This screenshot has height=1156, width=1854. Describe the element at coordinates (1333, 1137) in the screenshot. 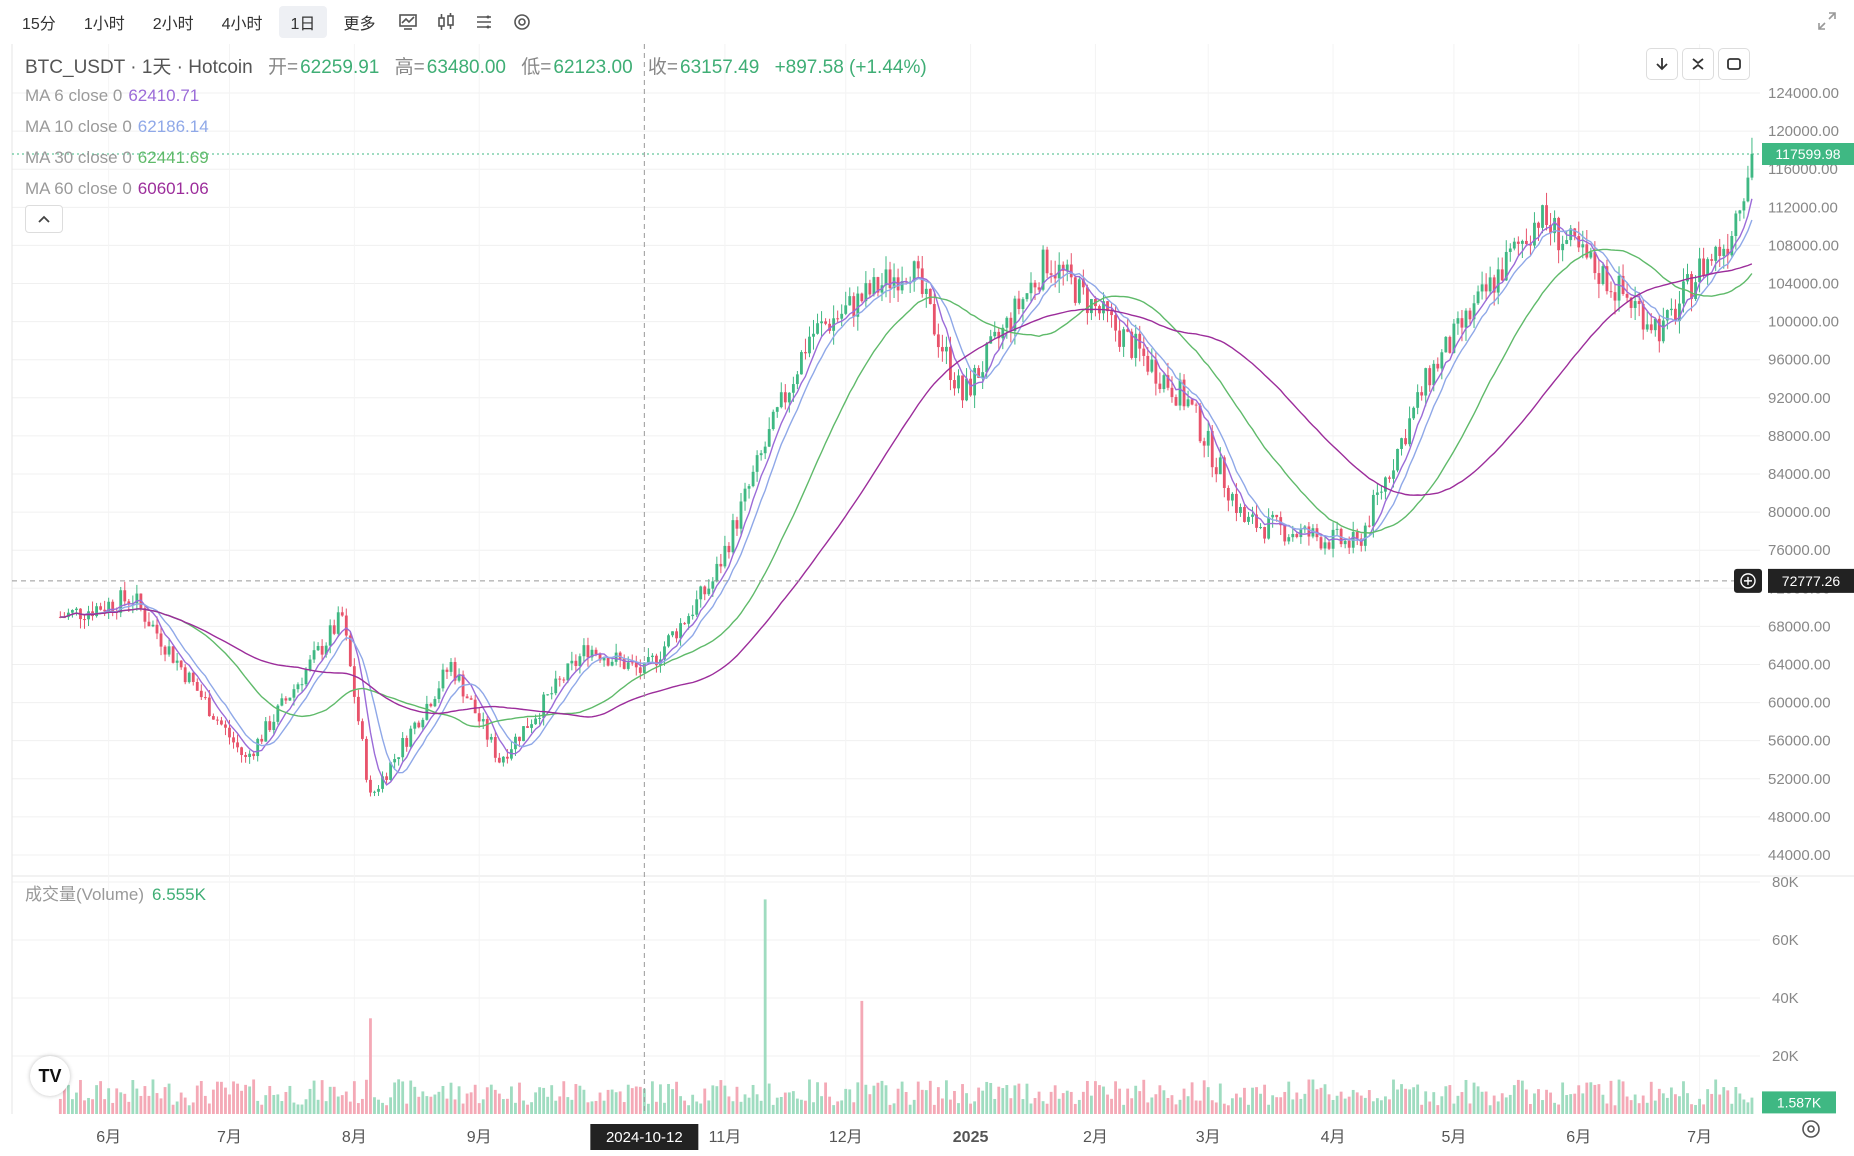

I see `time-tick-label: 4月` at that location.